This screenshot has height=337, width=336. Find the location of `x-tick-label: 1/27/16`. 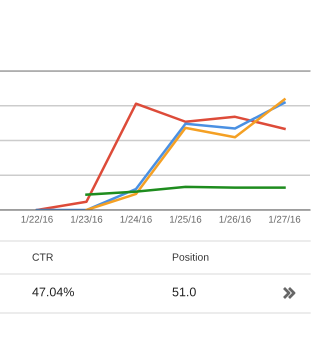

x-tick-label: 1/27/16 is located at coordinates (284, 219).